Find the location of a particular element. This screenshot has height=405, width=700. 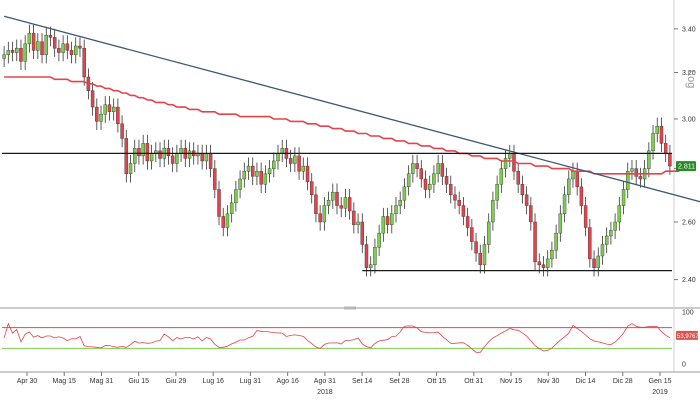

x-tick-label: Dic 28 is located at coordinates (623, 381).